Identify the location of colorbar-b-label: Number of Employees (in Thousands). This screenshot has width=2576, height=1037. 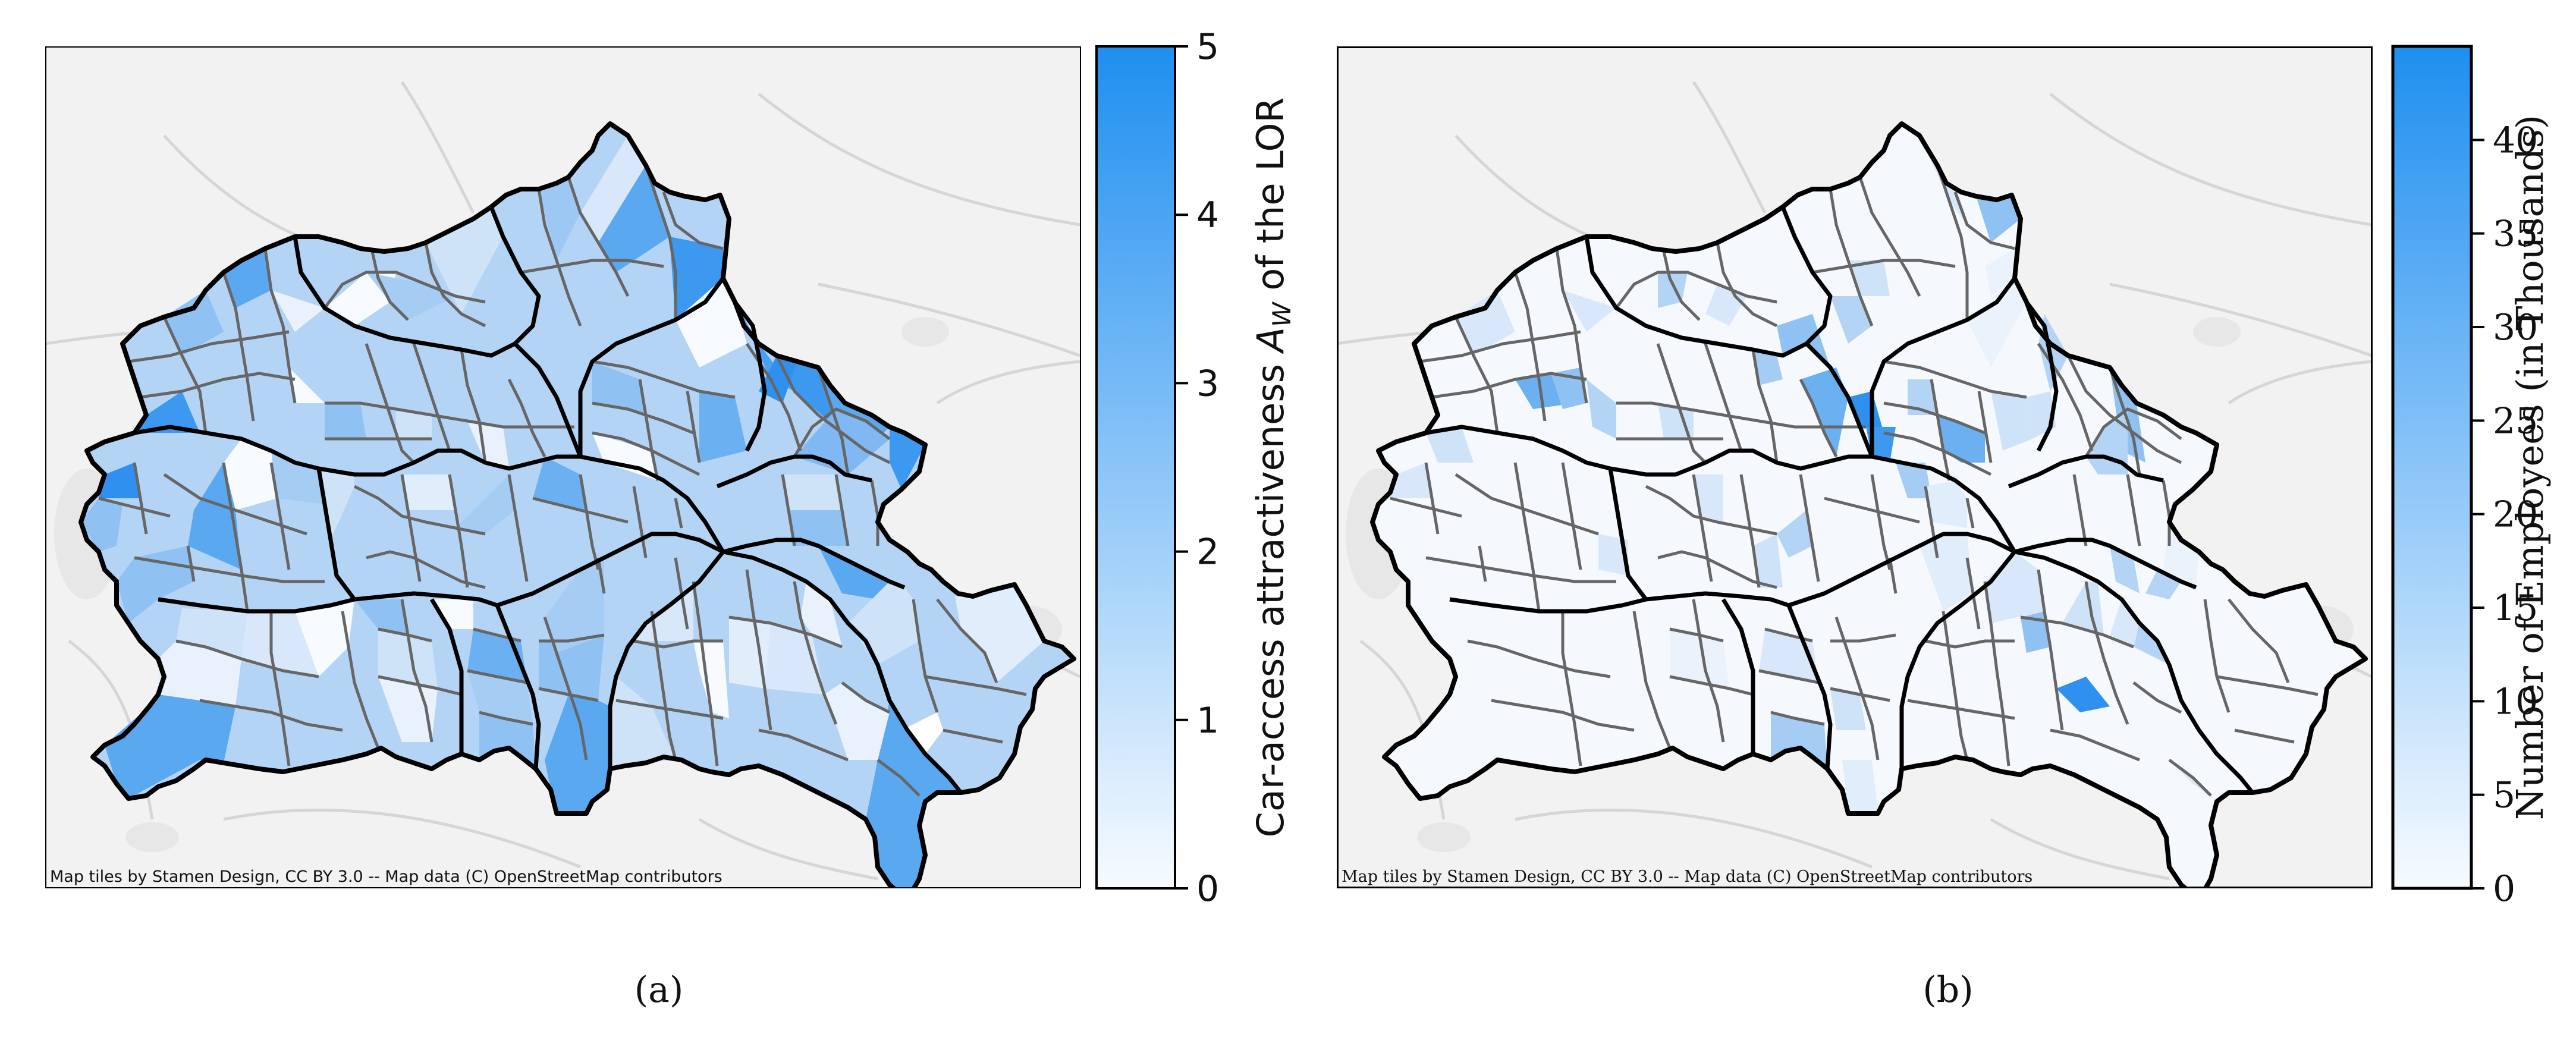
(2530, 468).